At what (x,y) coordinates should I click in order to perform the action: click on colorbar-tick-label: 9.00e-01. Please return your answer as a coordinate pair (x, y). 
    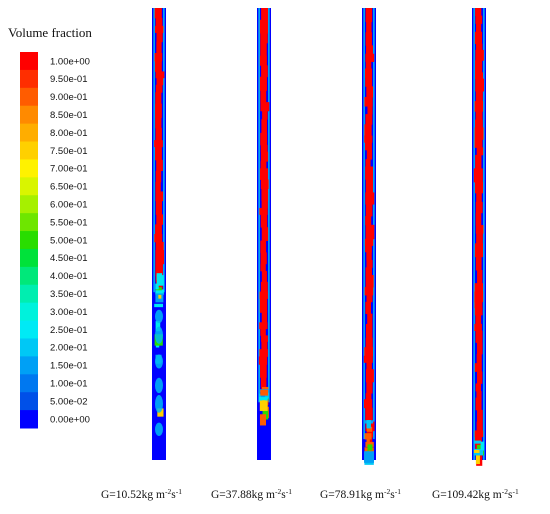
    Looking at the image, I should click on (69, 97).